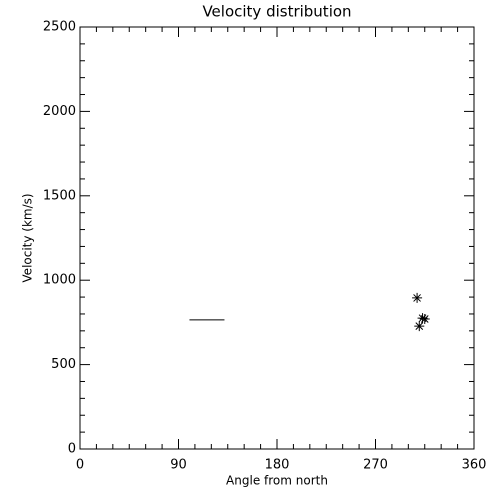 This screenshot has width=500, height=500. Describe the element at coordinates (277, 465) in the screenshot. I see `x-tick-label: 180` at that location.